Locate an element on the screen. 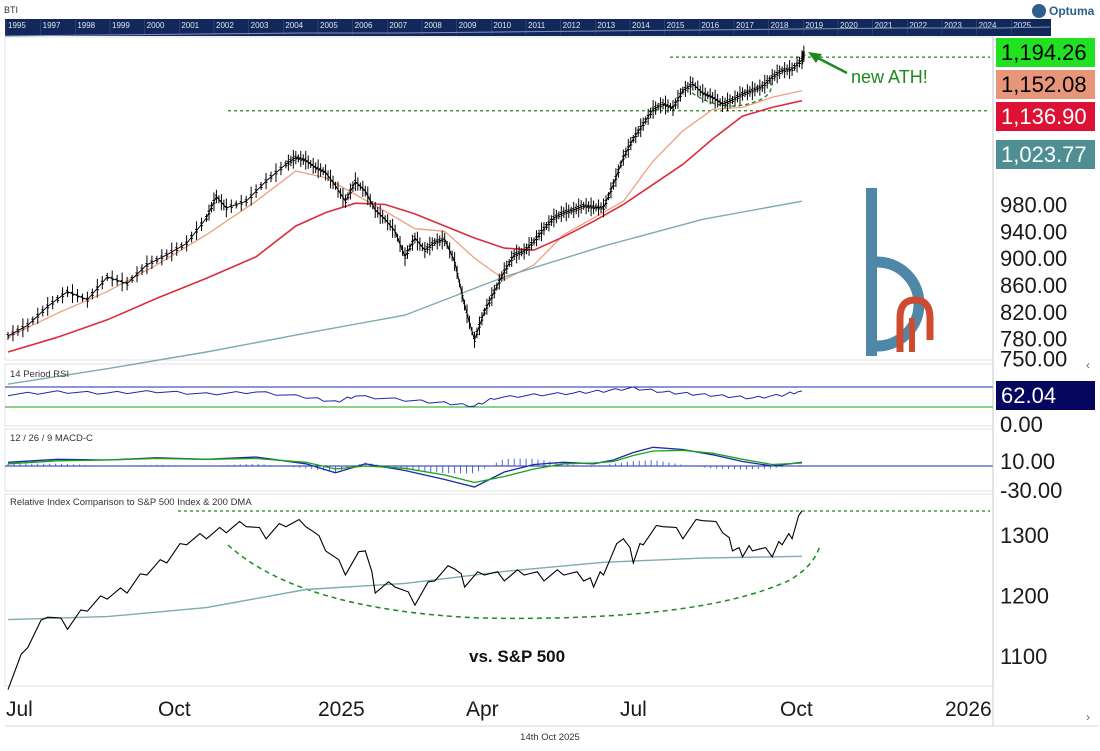  overview-year-2024: 2024 is located at coordinates (988, 25).